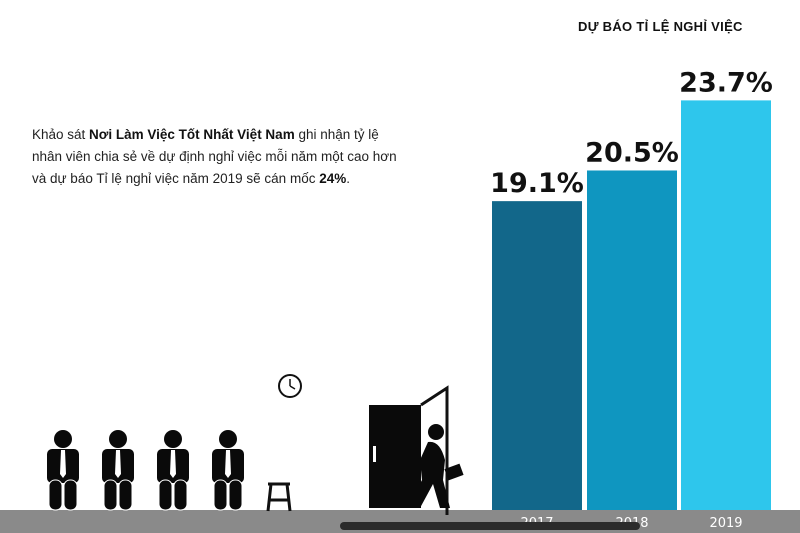 This screenshot has height=533, width=800. I want to click on seated-people-icons, so click(145, 470).